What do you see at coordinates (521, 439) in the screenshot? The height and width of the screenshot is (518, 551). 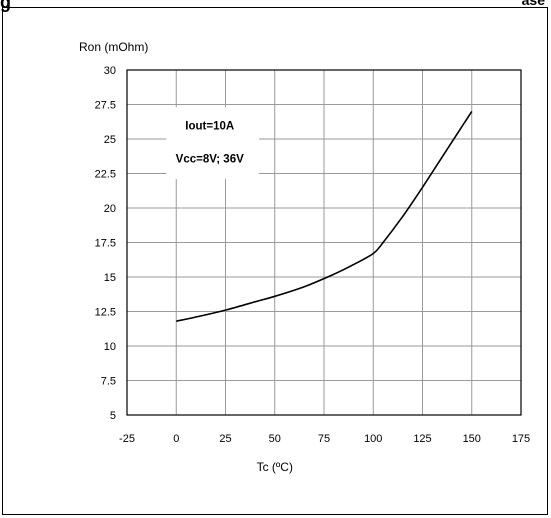 I see `x-tick-label: 175` at bounding box center [521, 439].